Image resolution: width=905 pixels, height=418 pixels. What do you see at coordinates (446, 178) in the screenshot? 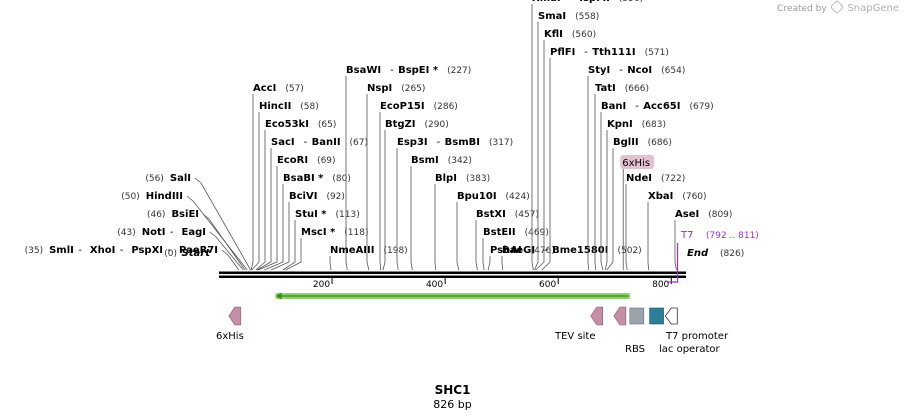
I see `cut-site-blpi: BlpI` at bounding box center [446, 178].